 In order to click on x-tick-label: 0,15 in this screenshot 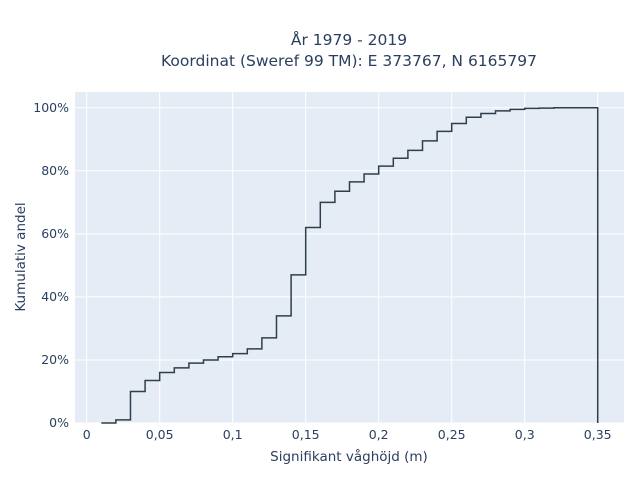, I will do `click(306, 434)`.